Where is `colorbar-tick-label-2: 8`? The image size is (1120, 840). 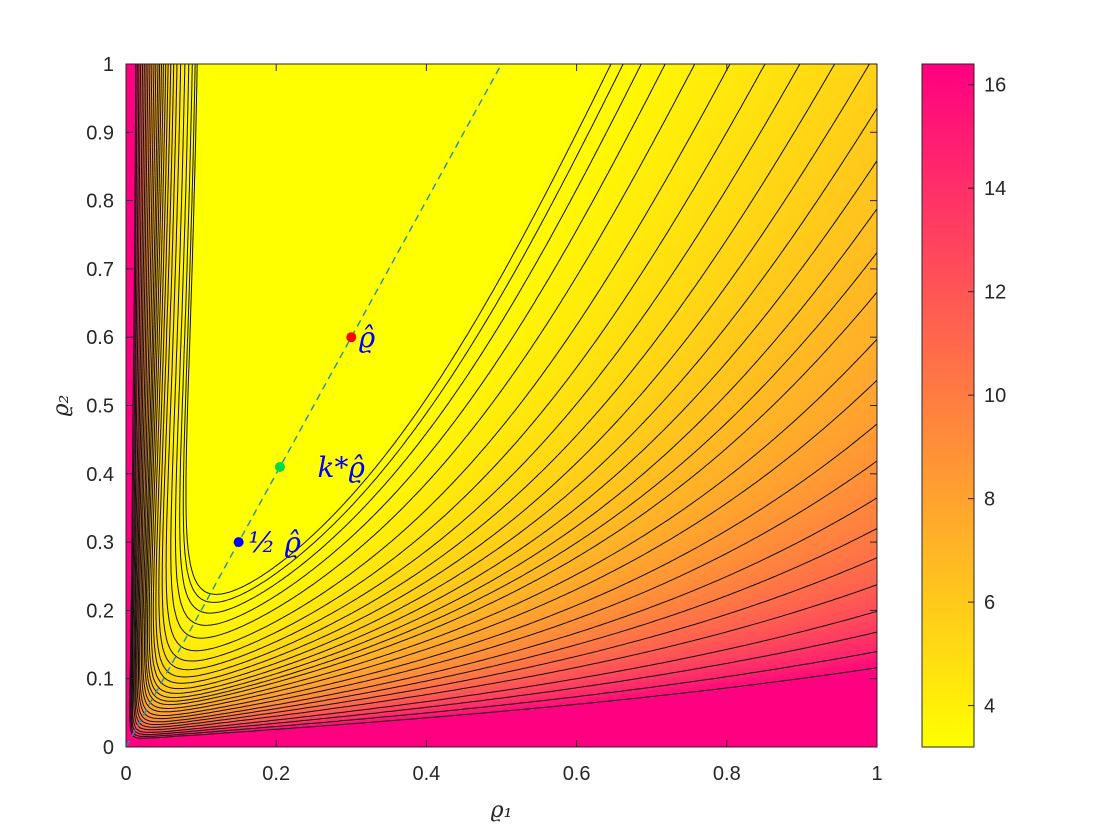
colorbar-tick-label-2: 8 is located at coordinates (989, 500).